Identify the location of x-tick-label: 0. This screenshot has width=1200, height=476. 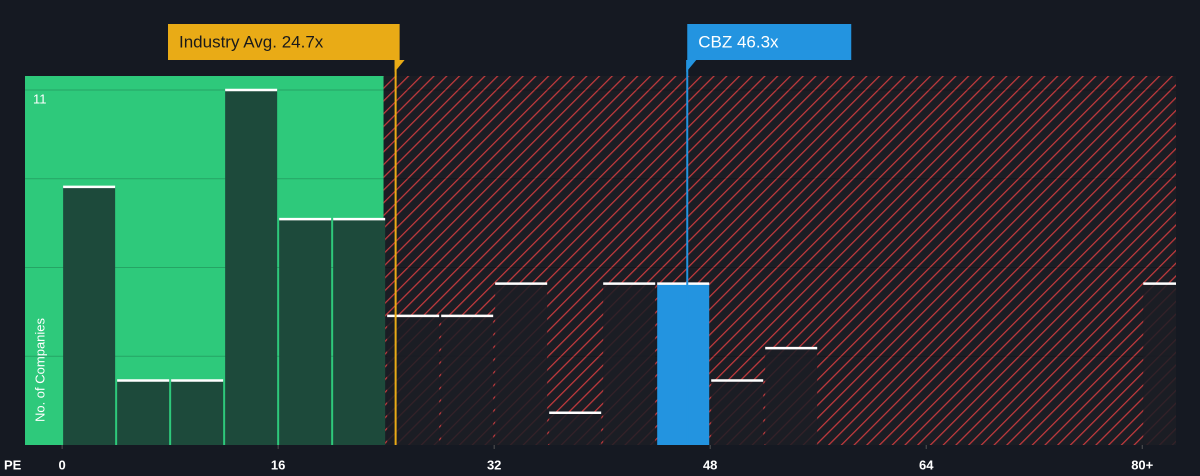
(62, 464).